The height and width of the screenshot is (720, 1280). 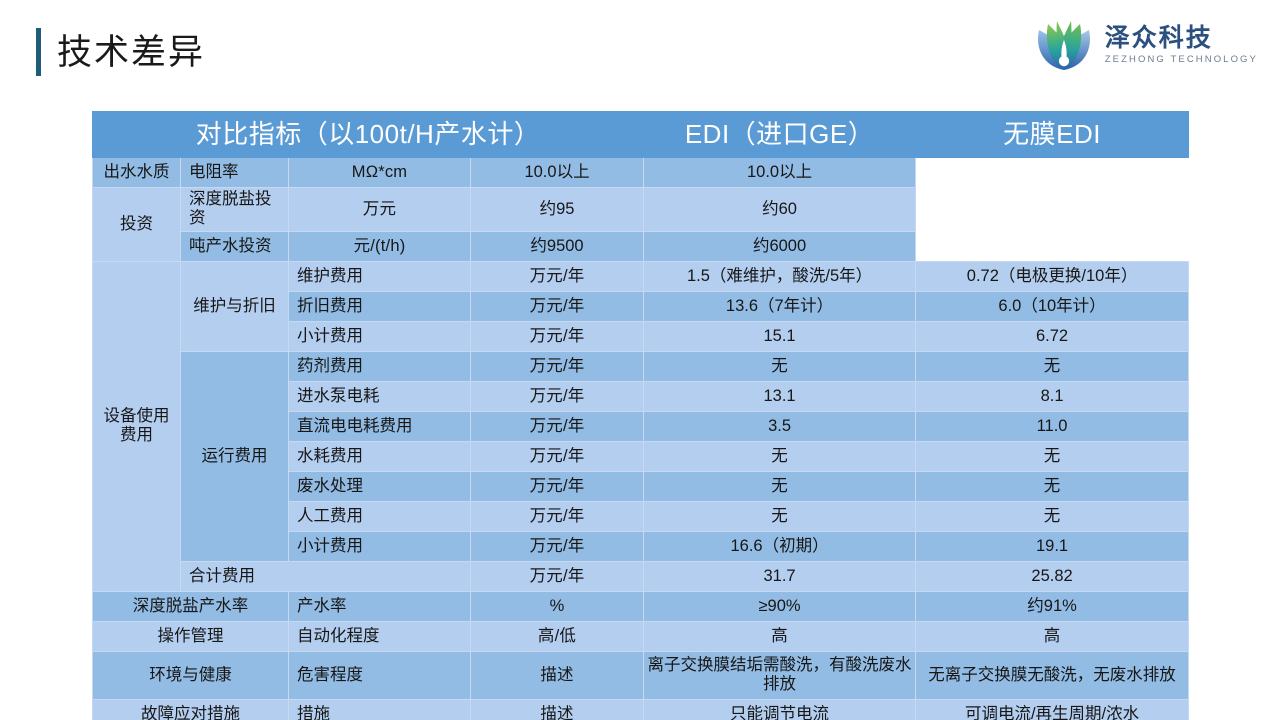 What do you see at coordinates (379, 709) in the screenshot?
I see `cell-item: 措施` at bounding box center [379, 709].